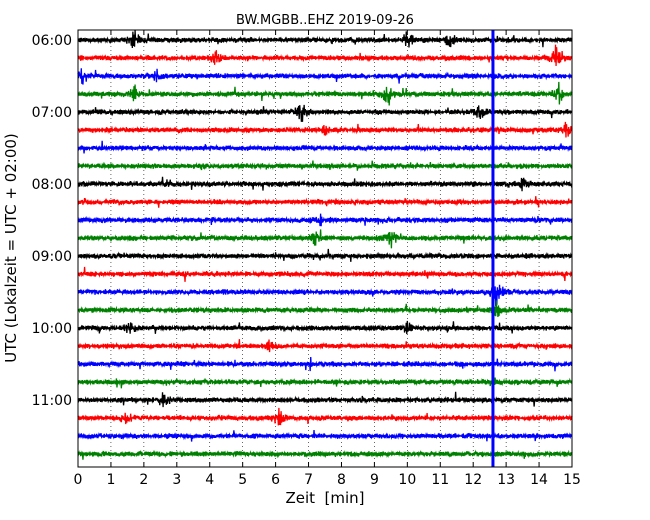  What do you see at coordinates (143, 480) in the screenshot?
I see `x-tick-label: 2` at bounding box center [143, 480].